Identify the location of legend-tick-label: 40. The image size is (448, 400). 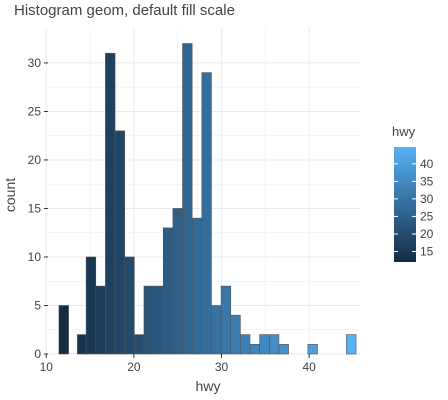
(427, 164).